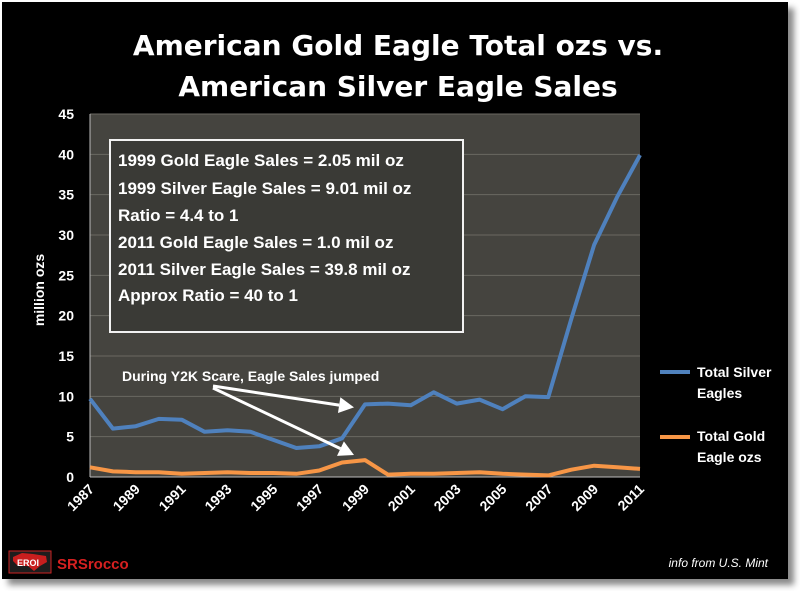  What do you see at coordinates (264, 188) in the screenshot?
I see `info-box-line-2: 1999 Silver Eagle Sales = 9.01 mil oz` at bounding box center [264, 188].